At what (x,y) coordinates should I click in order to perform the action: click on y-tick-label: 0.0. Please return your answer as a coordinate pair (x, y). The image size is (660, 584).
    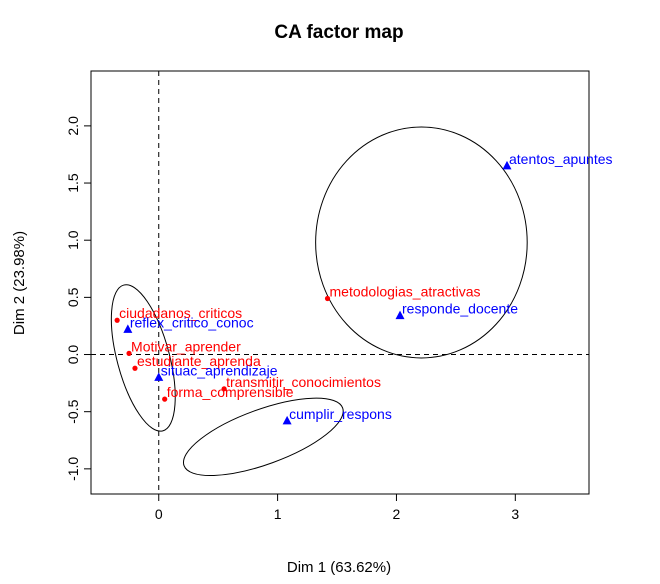
    Looking at the image, I should click on (73, 355).